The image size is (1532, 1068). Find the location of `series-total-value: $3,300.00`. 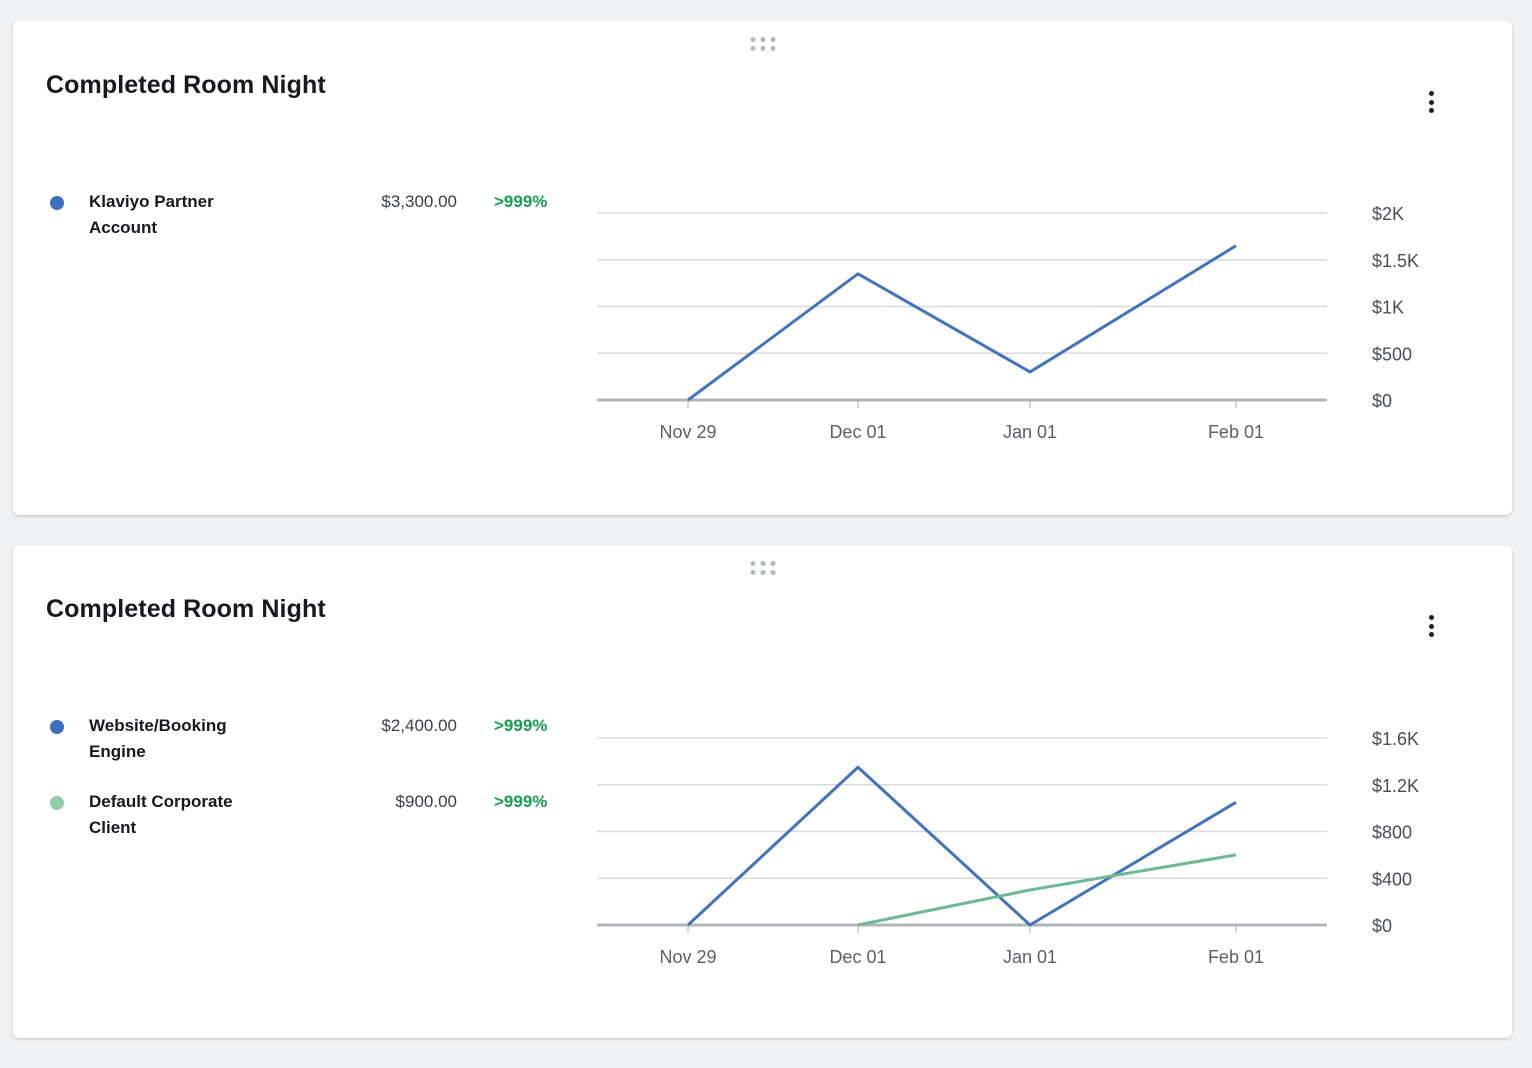

series-total-value: $3,300.00 is located at coordinates (419, 201).